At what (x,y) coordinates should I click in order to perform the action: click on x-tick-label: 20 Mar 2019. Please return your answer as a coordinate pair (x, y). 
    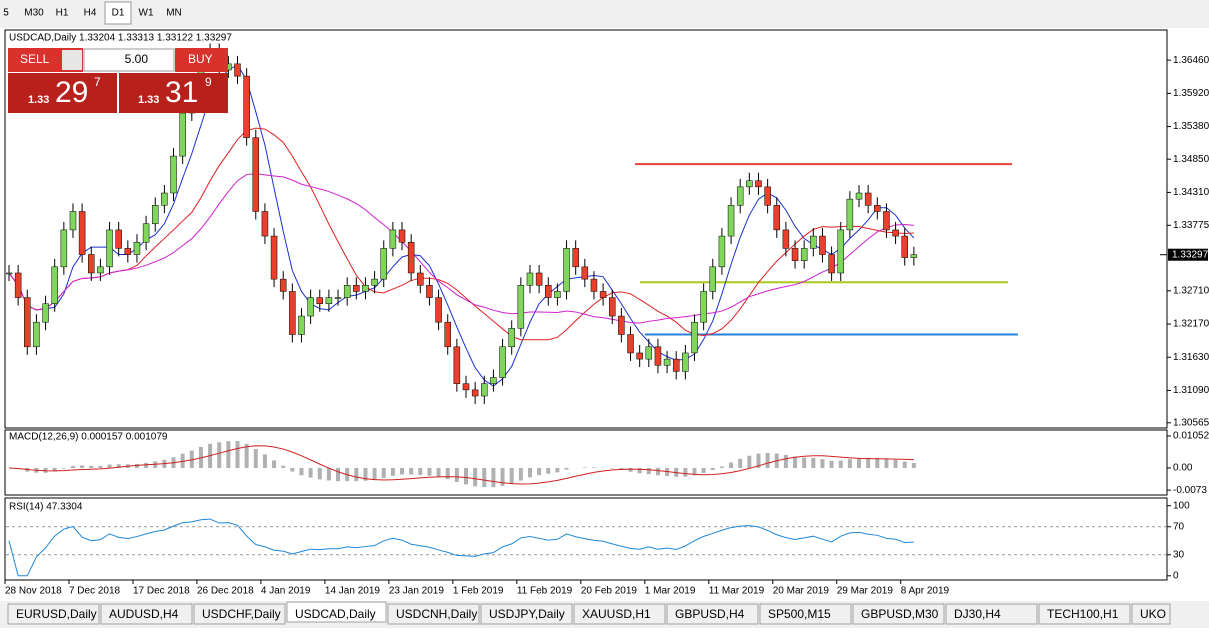
    Looking at the image, I should click on (801, 591).